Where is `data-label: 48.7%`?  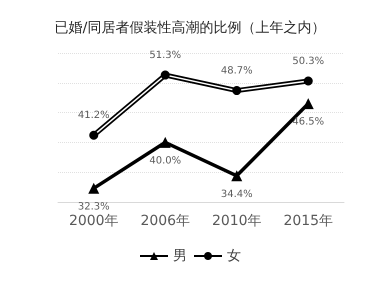 data-label: 48.7% is located at coordinates (236, 71).